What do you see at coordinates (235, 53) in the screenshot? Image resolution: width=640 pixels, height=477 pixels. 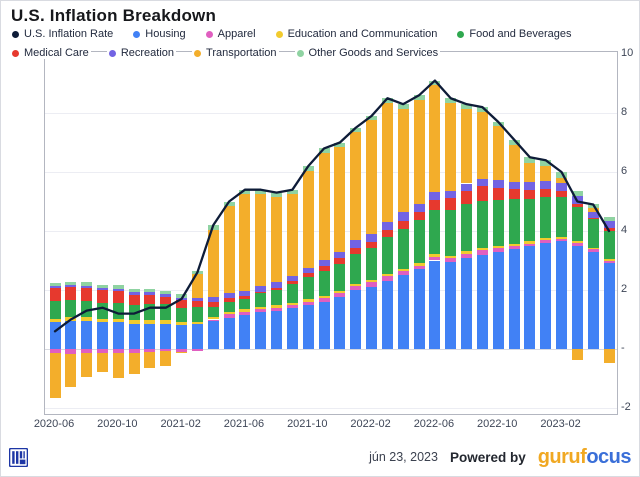 I see `legend-item-transportation: Transportation` at bounding box center [235, 53].